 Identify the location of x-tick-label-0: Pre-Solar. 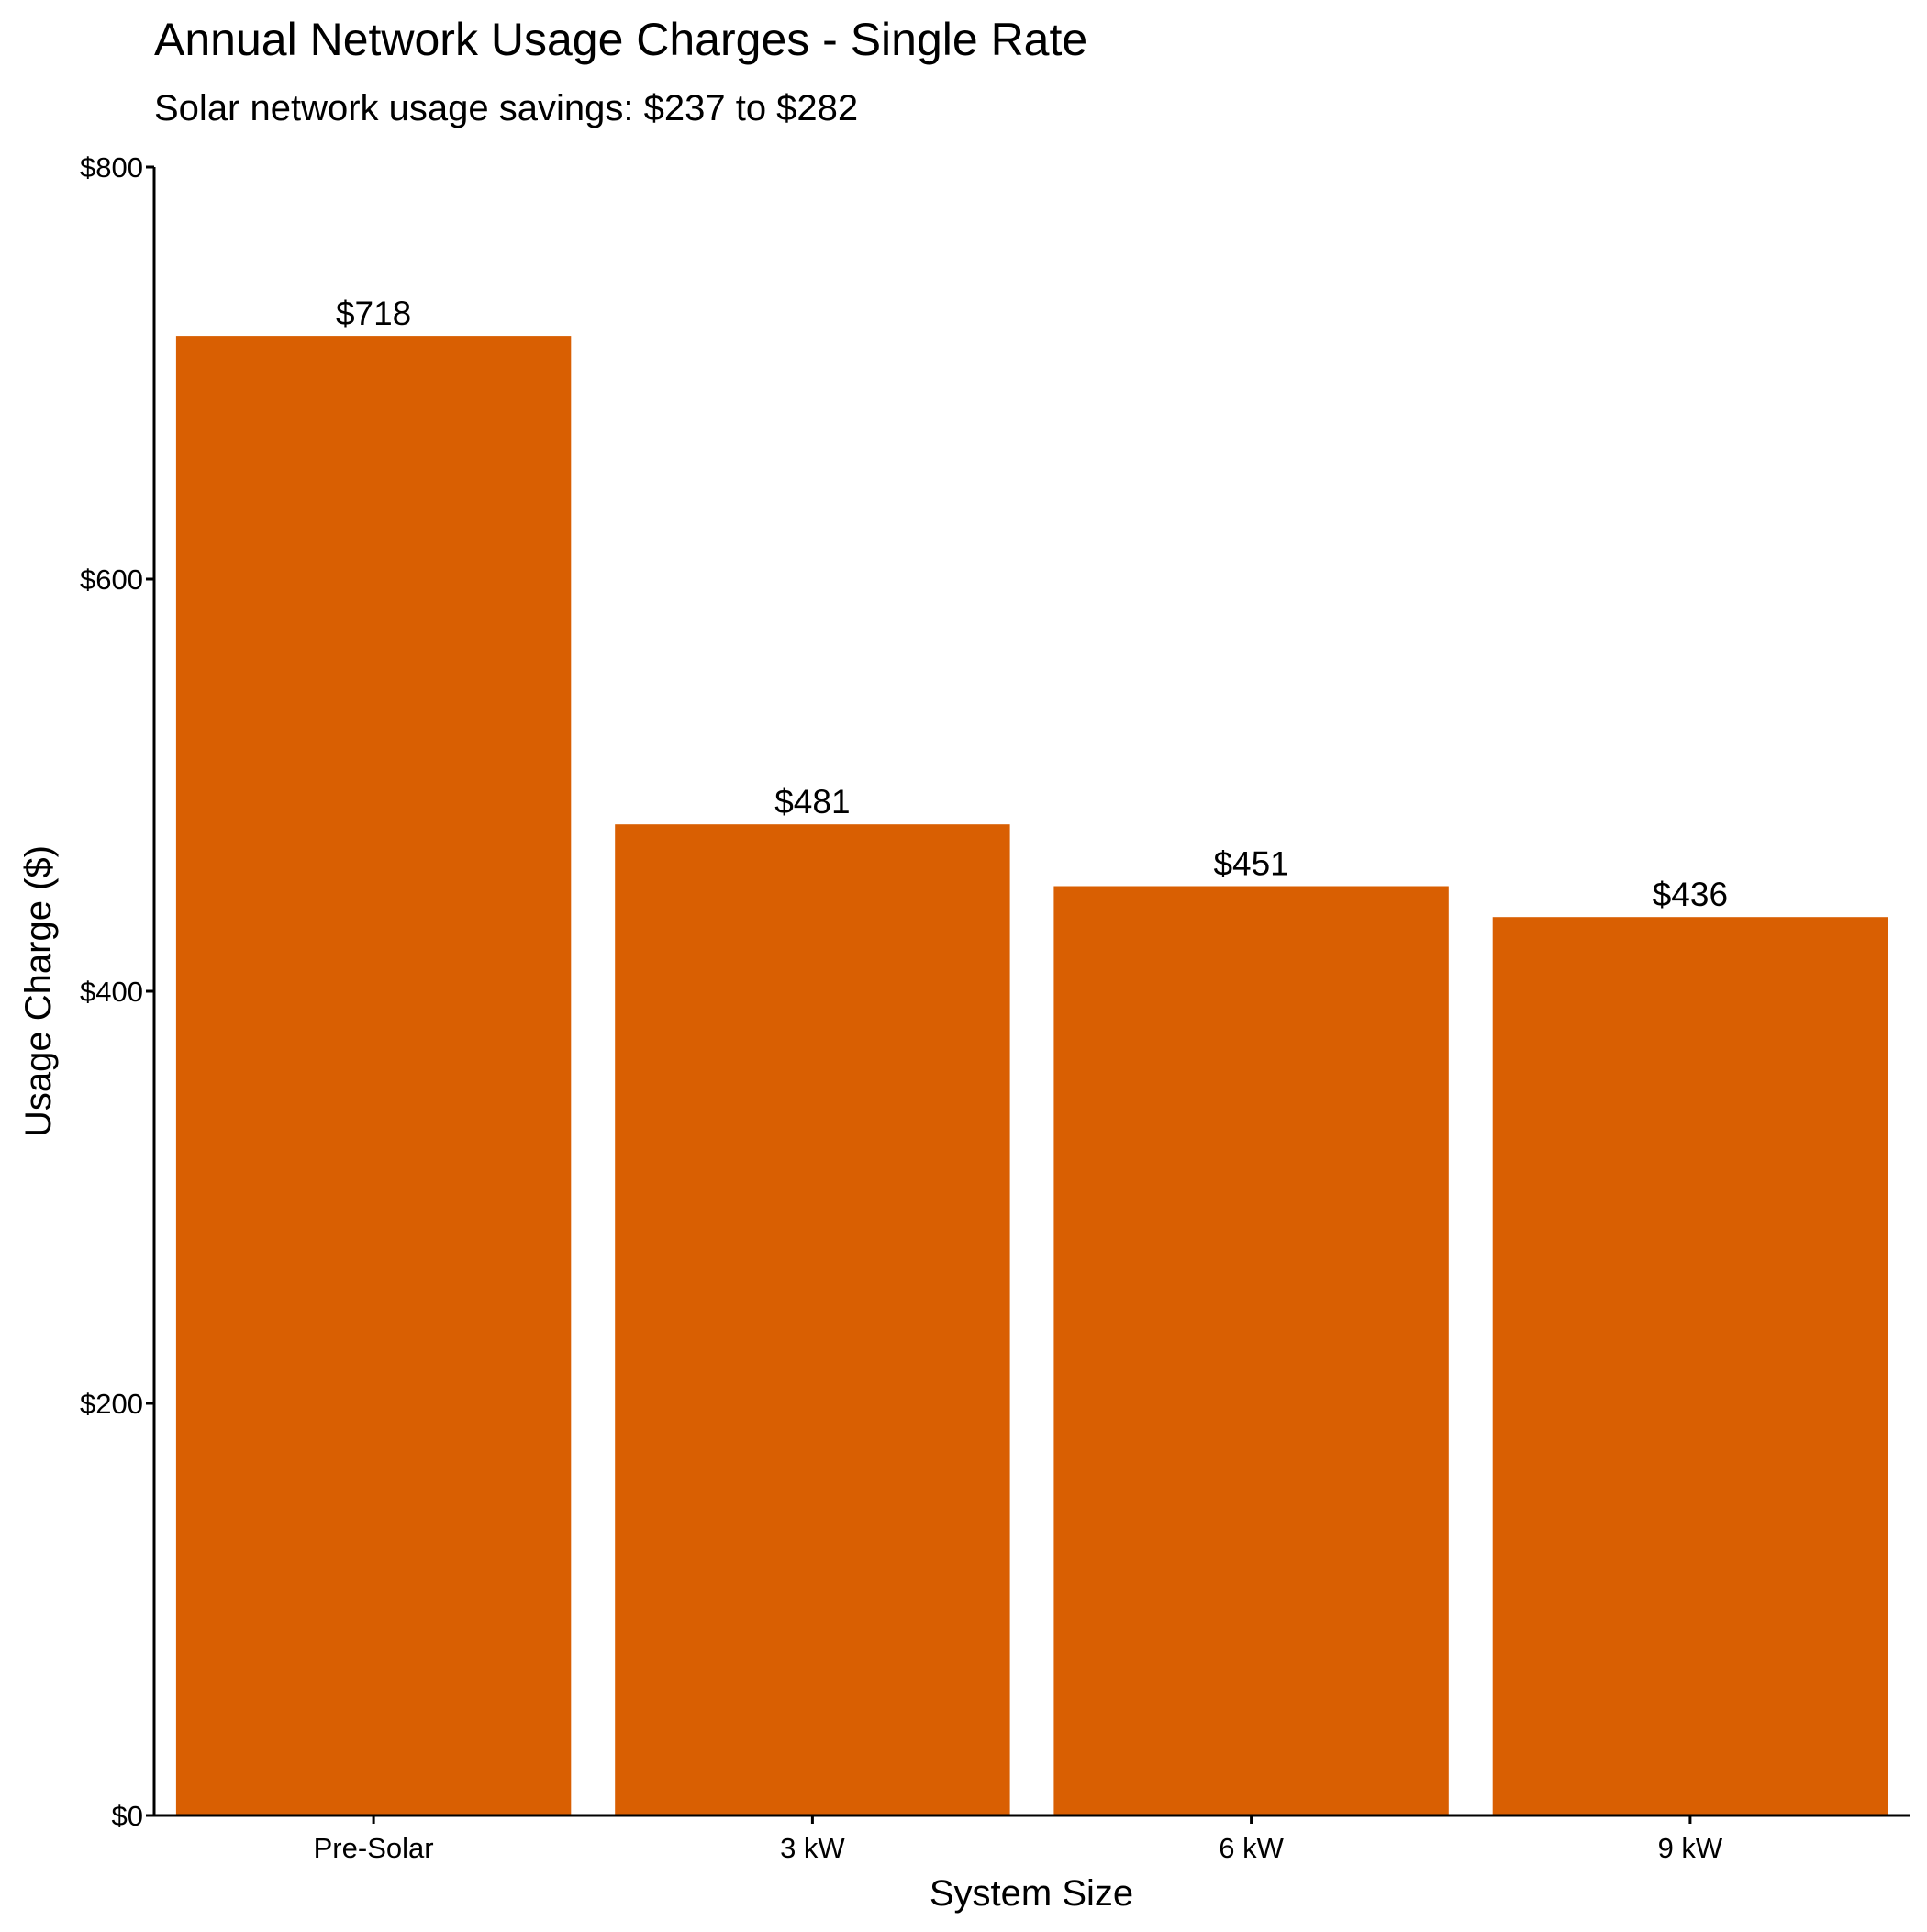
(374, 1848).